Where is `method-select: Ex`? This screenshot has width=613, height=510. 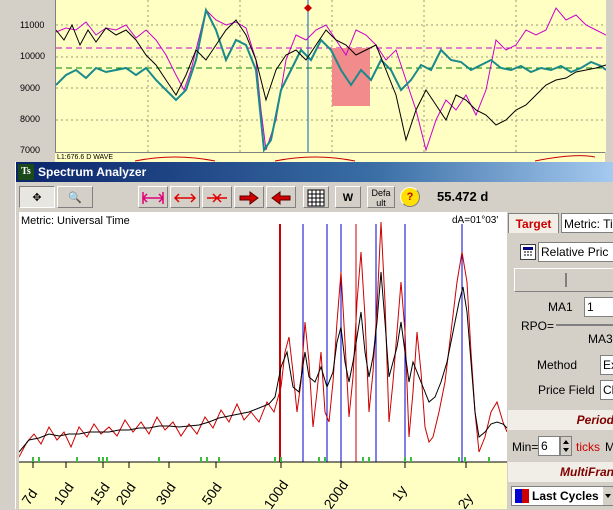 method-select: Ex is located at coordinates (606, 365).